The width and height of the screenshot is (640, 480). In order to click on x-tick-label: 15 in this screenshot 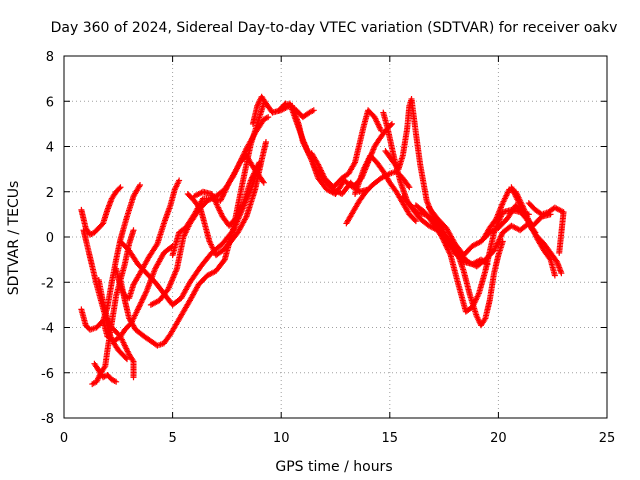, I will do `click(390, 438)`.